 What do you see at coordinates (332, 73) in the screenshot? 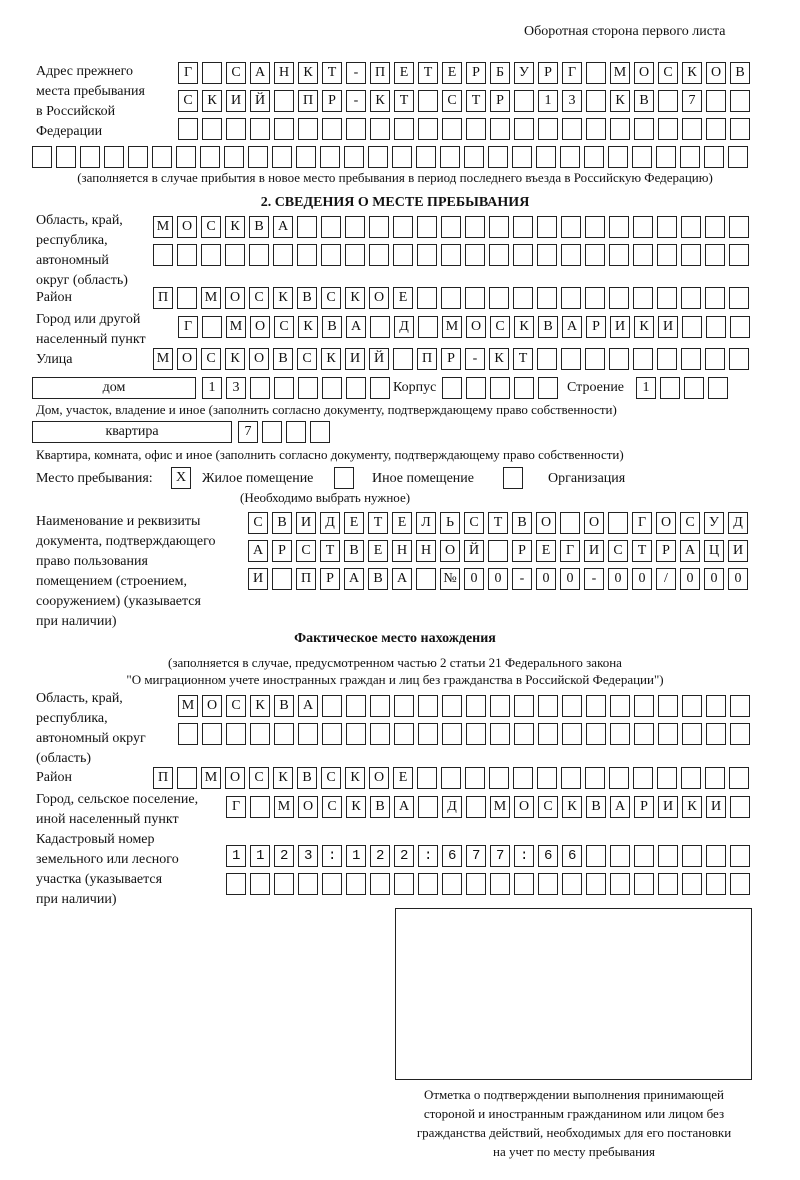
I see `letter-cell: Т` at bounding box center [332, 73].